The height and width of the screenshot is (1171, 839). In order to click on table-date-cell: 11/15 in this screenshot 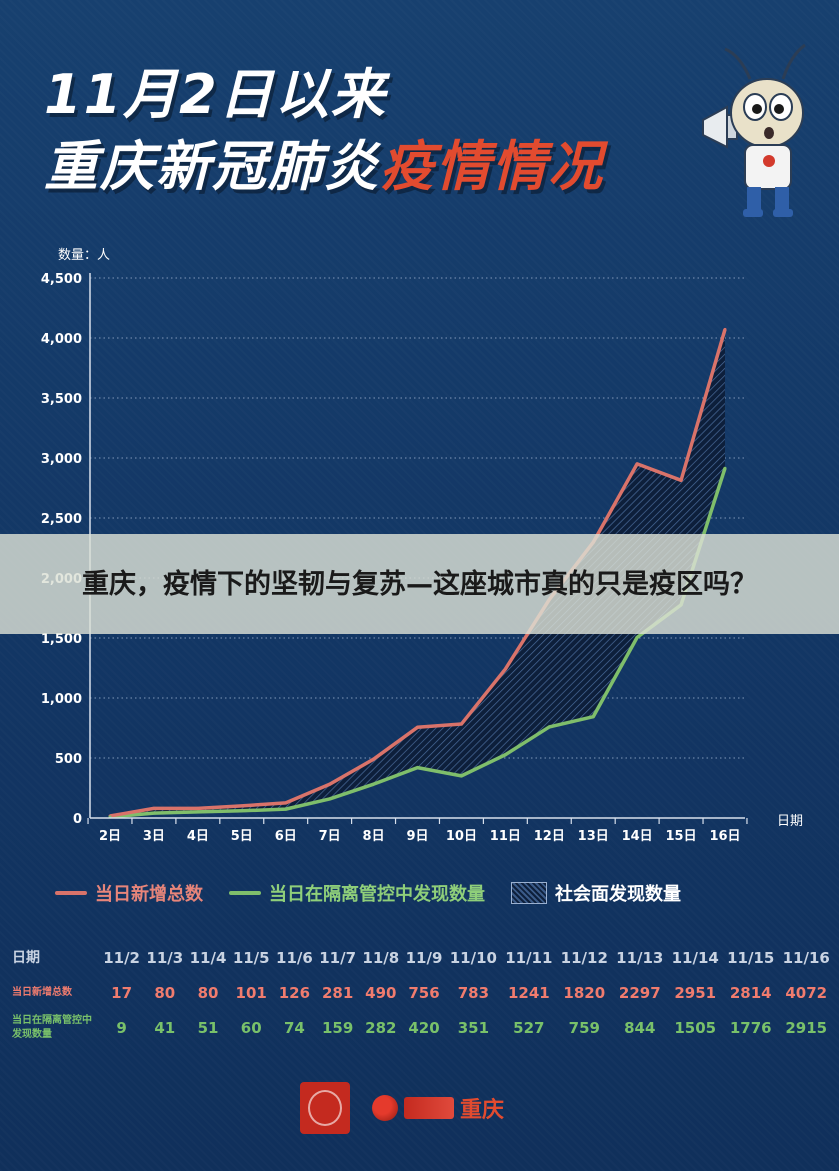, I will do `click(751, 957)`.